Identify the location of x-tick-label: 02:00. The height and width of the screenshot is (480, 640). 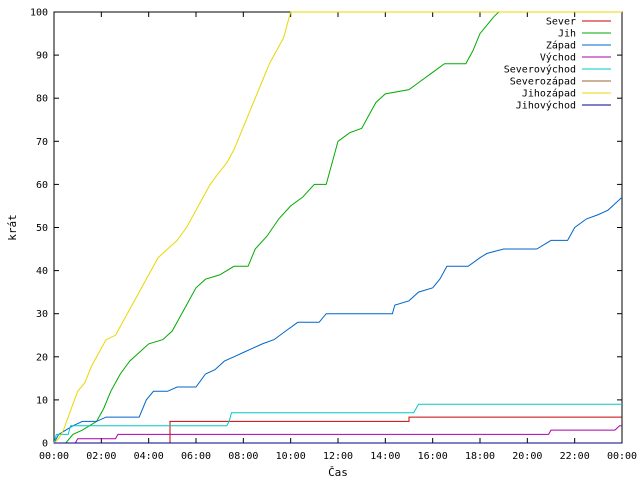
(101, 456).